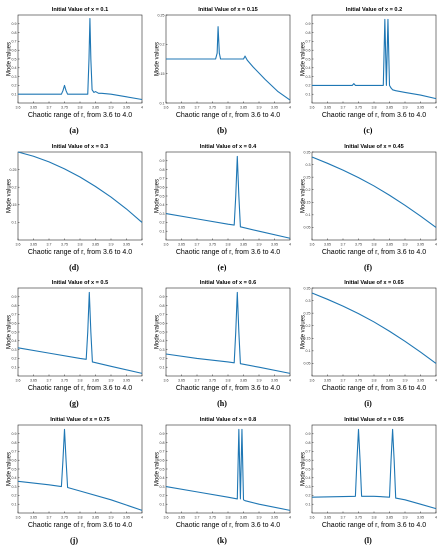 The image size is (437, 550). What do you see at coordinates (74, 403) in the screenshot?
I see `panel-caption: (g)` at bounding box center [74, 403].